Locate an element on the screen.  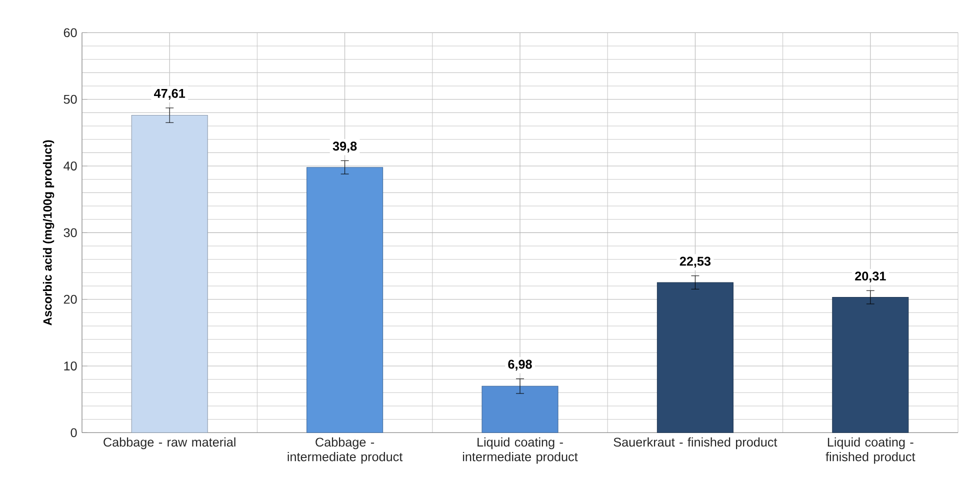
y-tick-label: 30 is located at coordinates (70, 233).